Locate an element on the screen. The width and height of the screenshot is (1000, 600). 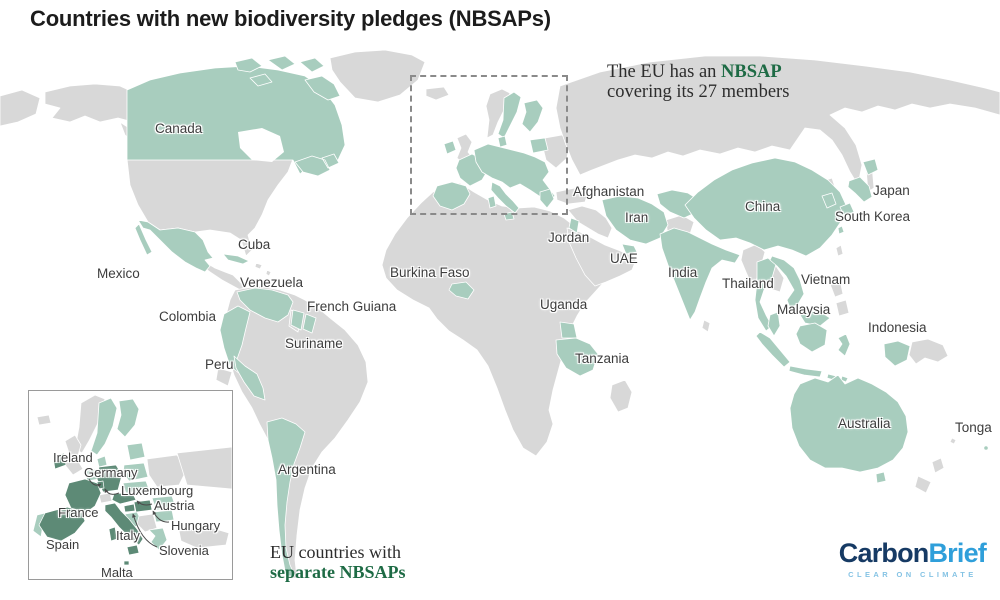
venezuela-shape is located at coordinates (265, 305).